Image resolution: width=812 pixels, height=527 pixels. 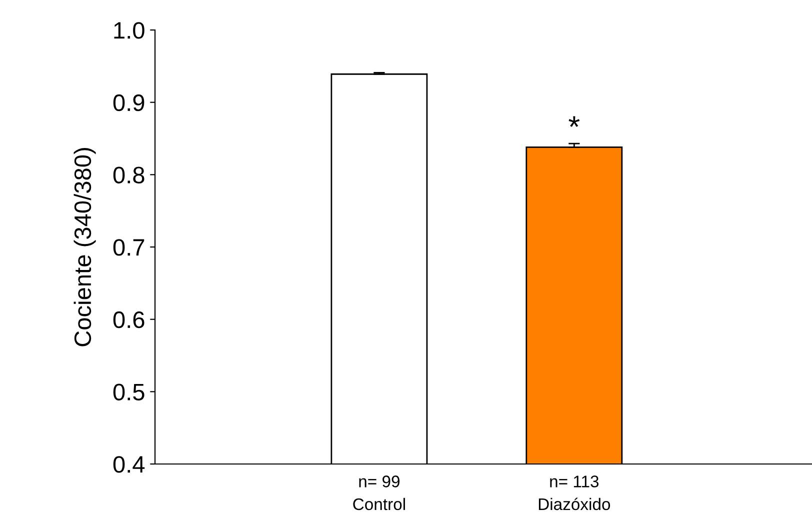 I want to click on annotation: *, so click(x=574, y=121).